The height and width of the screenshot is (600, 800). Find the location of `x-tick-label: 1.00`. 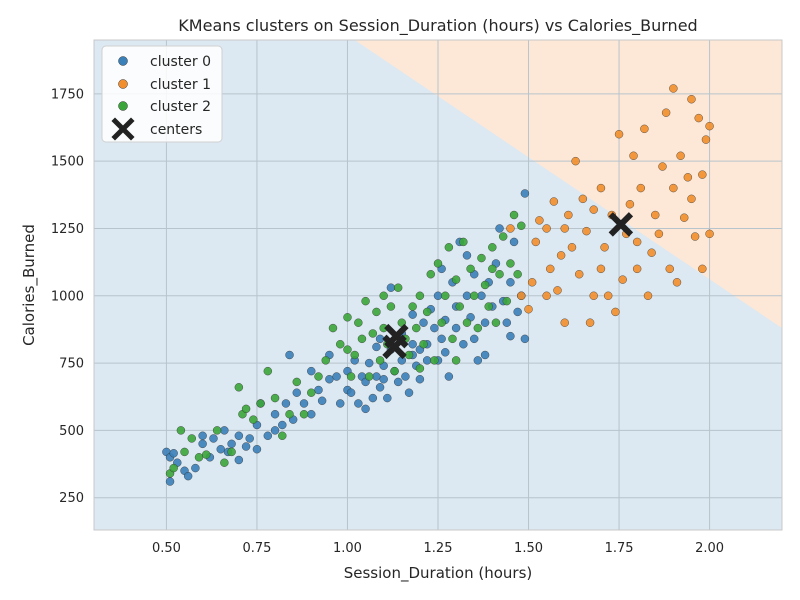

x-tick-label: 1.00 is located at coordinates (347, 548).